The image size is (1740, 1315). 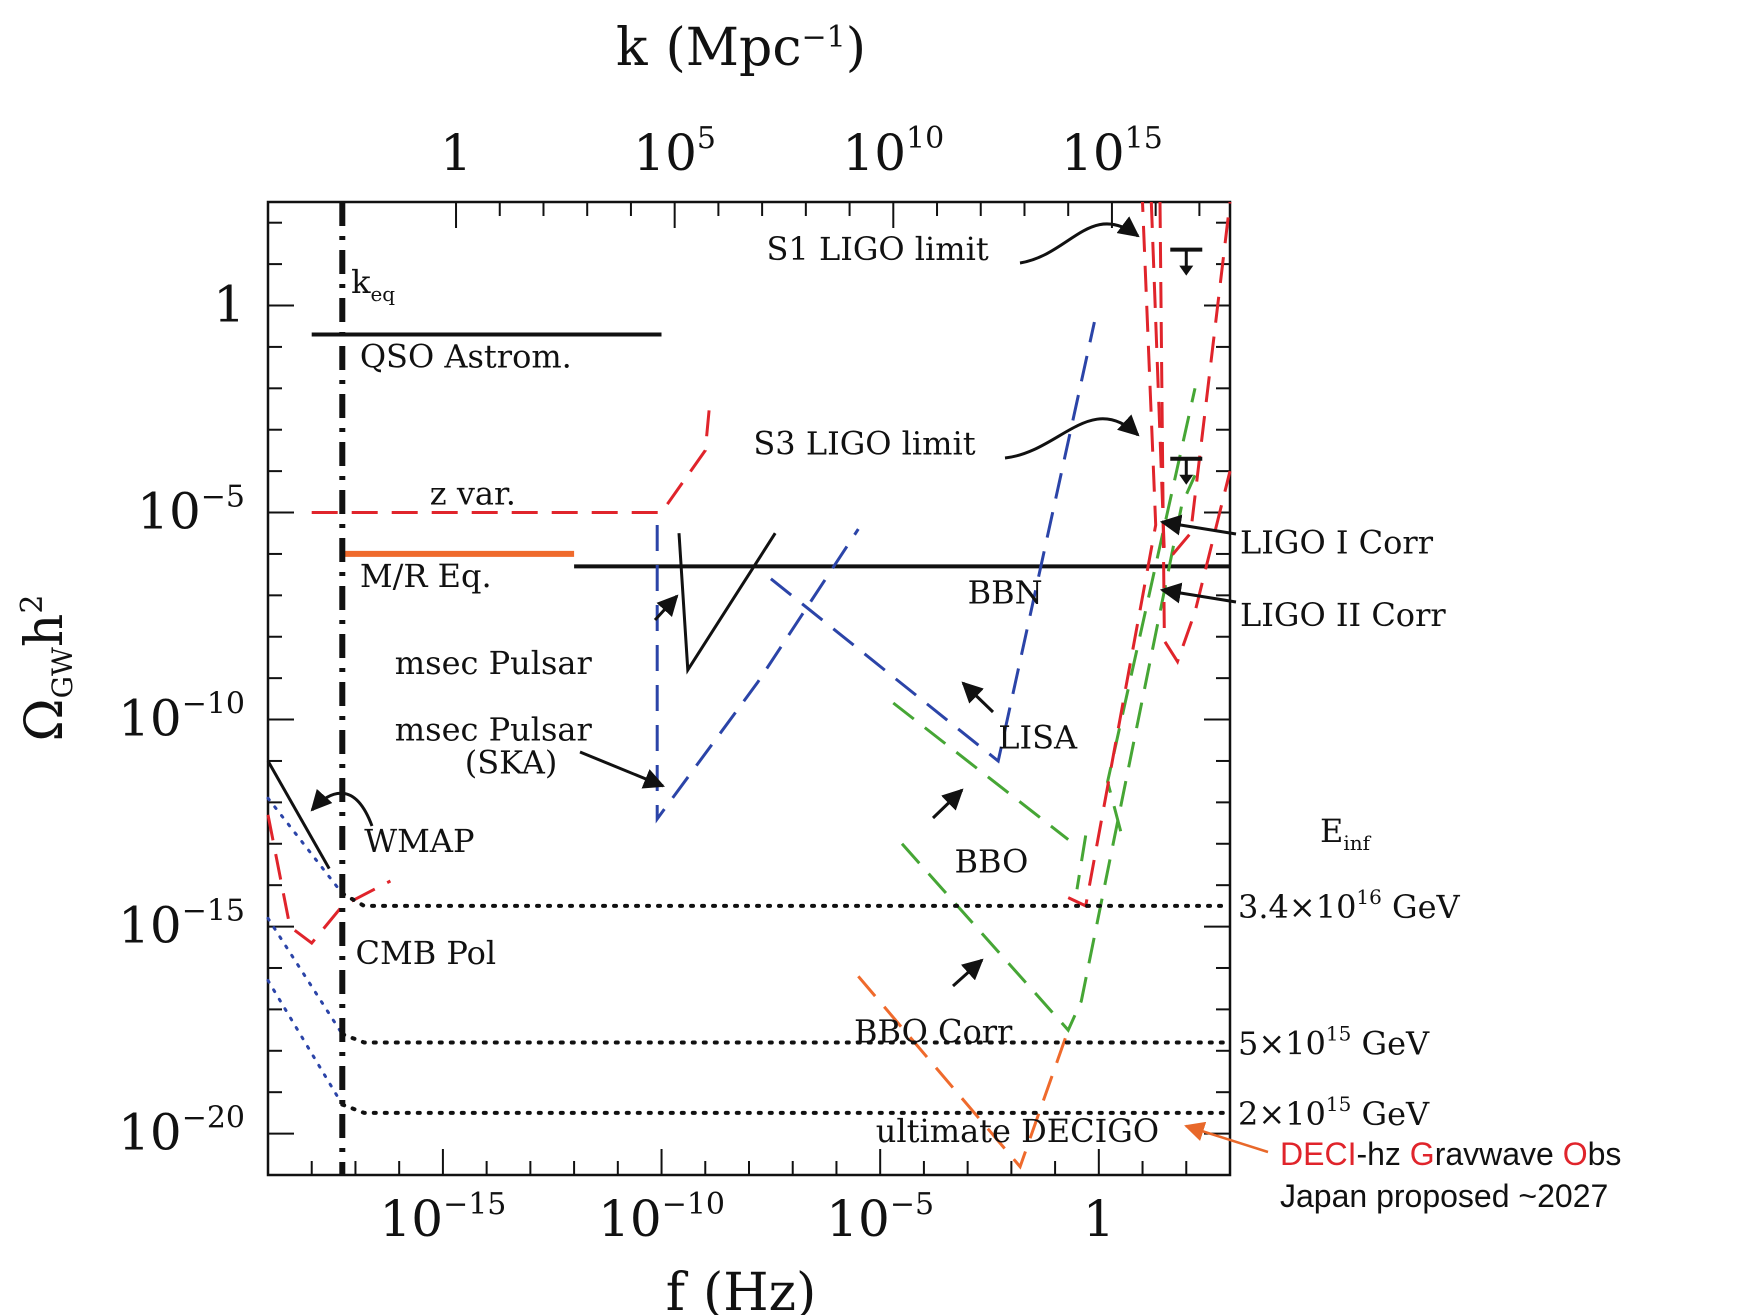 I want to click on annotation-s3-ligo-limit: S3 LIGO limit, so click(x=864, y=444).